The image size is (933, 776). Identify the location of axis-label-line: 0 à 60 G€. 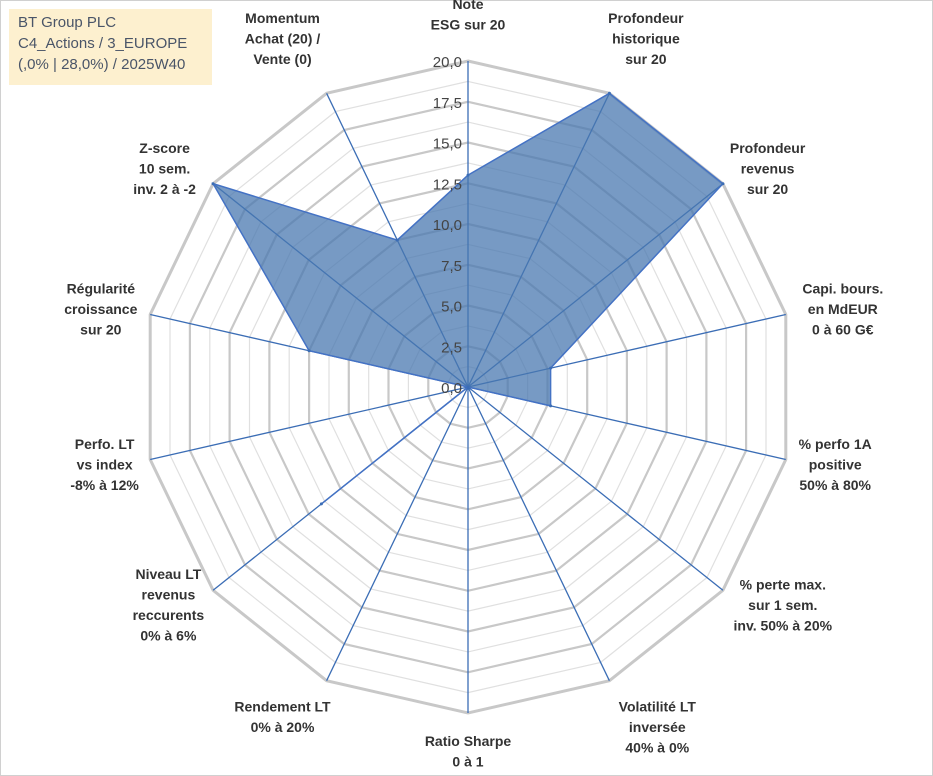
(843, 329).